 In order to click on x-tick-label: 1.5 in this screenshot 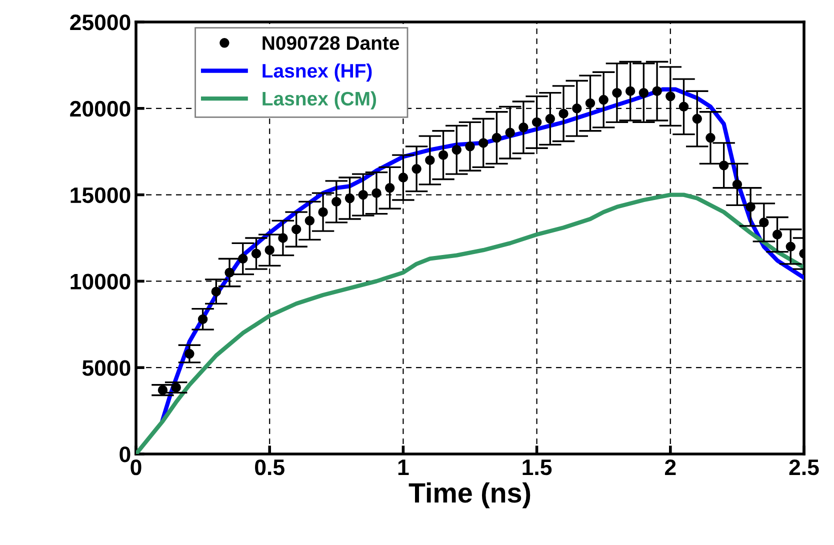, I will do `click(537, 468)`.